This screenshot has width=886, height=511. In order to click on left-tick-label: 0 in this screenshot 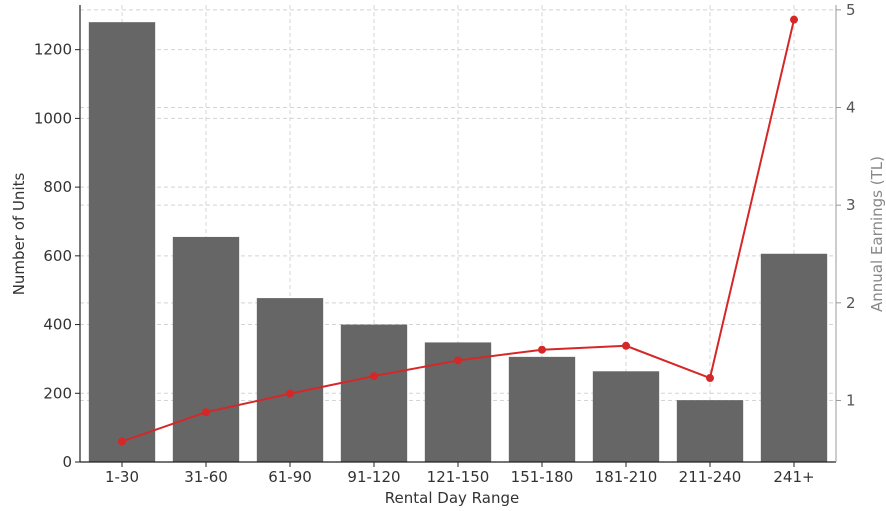, I will do `click(67, 462)`.